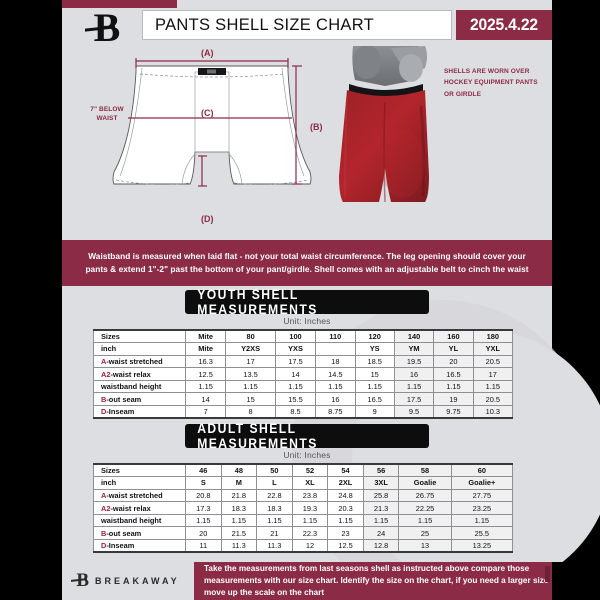 This screenshot has height=600, width=600. What do you see at coordinates (250, 412) in the screenshot?
I see `table-cell: 8` at bounding box center [250, 412].